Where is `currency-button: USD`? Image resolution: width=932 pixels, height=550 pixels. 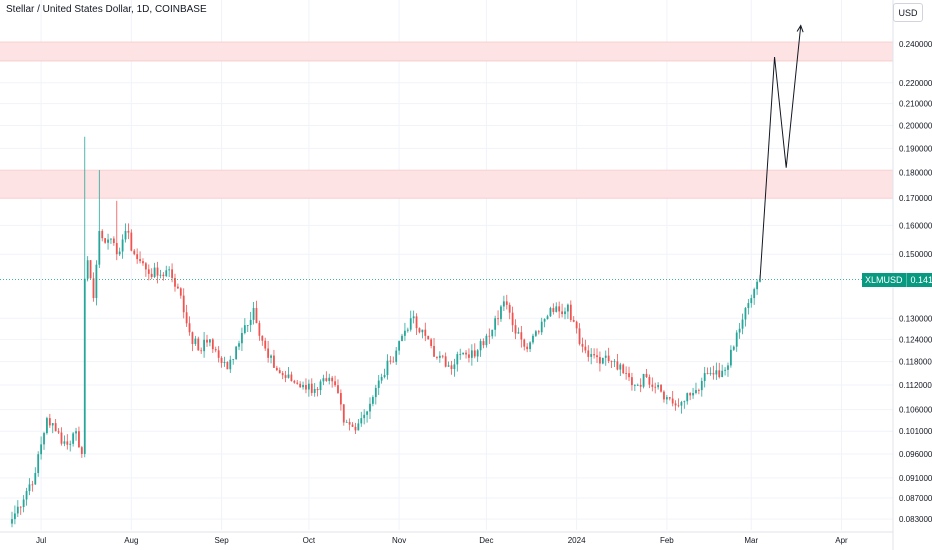
currency-button: USD is located at coordinates (908, 12).